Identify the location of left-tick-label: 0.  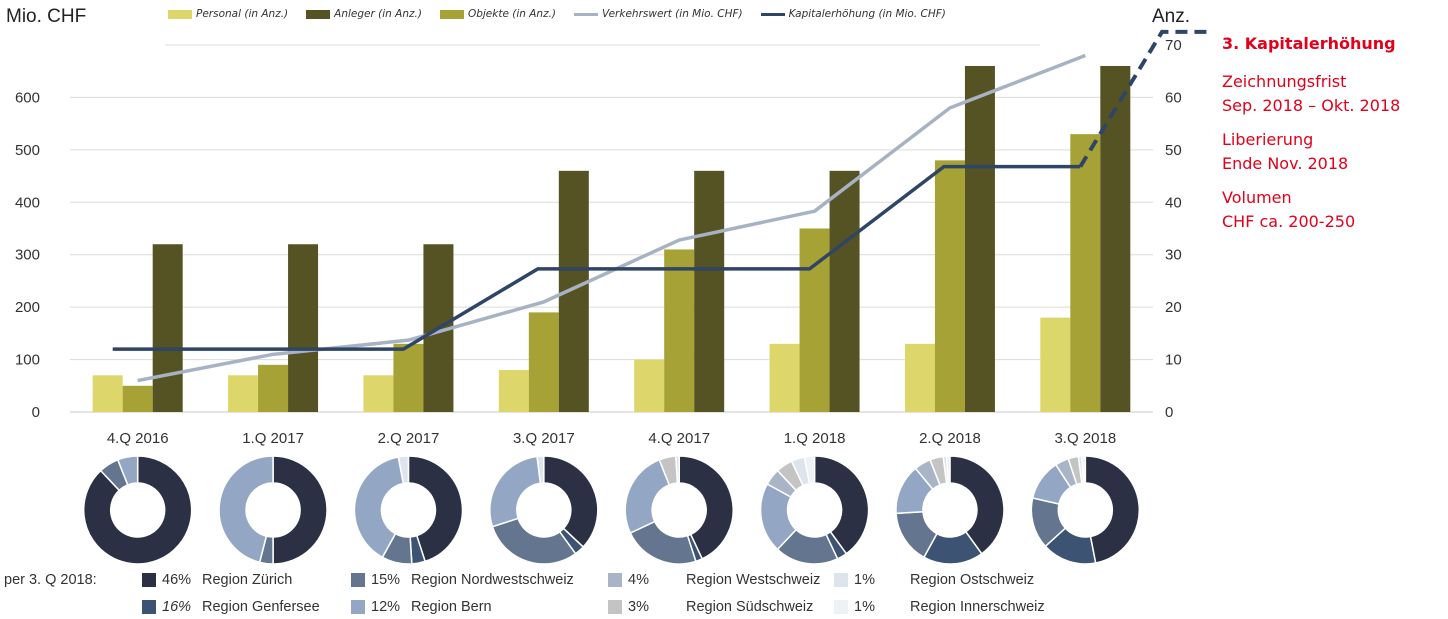
(36, 412).